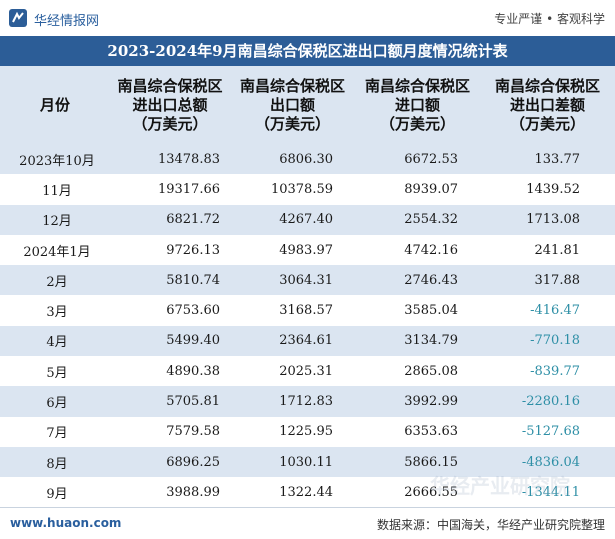 The width and height of the screenshot is (615, 539). What do you see at coordinates (55, 280) in the screenshot?
I see `cell-month: 2月` at bounding box center [55, 280].